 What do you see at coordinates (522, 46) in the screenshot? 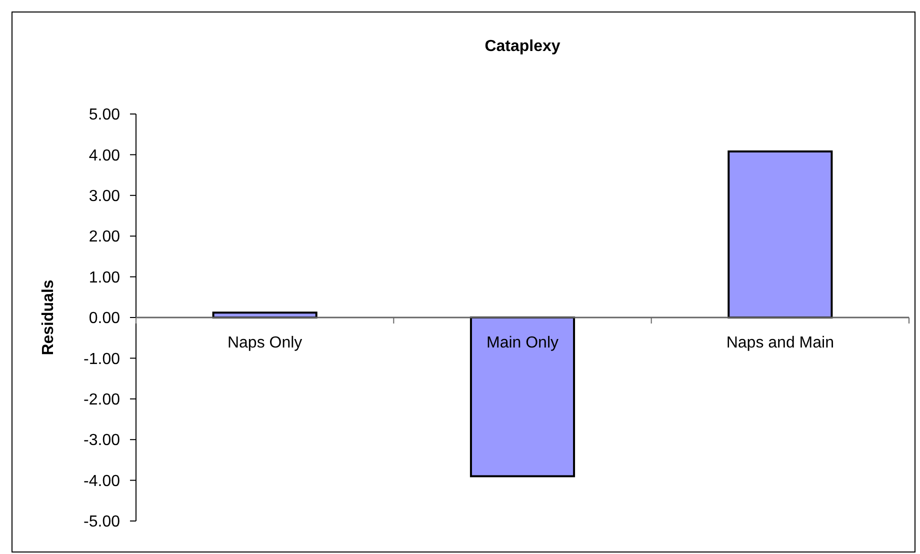
I see `chart-title: Cataplexy` at bounding box center [522, 46].